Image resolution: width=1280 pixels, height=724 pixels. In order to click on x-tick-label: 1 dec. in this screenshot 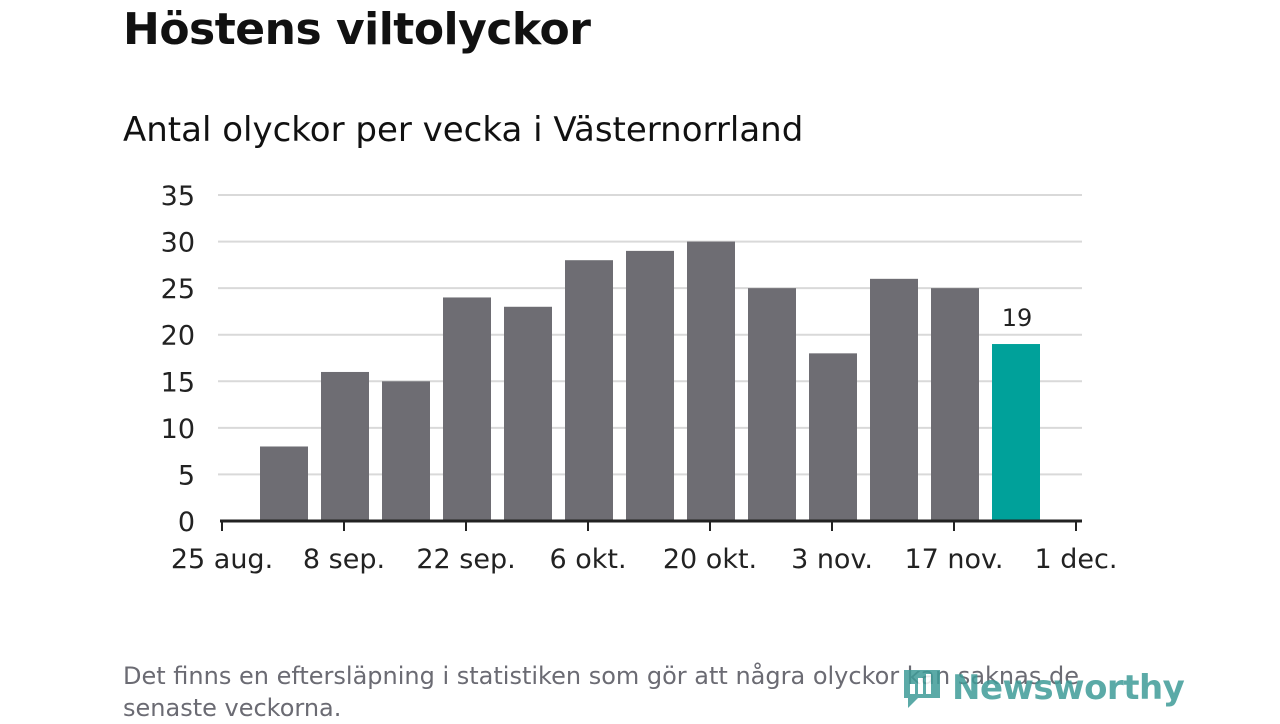, I will do `click(1076, 559)`.